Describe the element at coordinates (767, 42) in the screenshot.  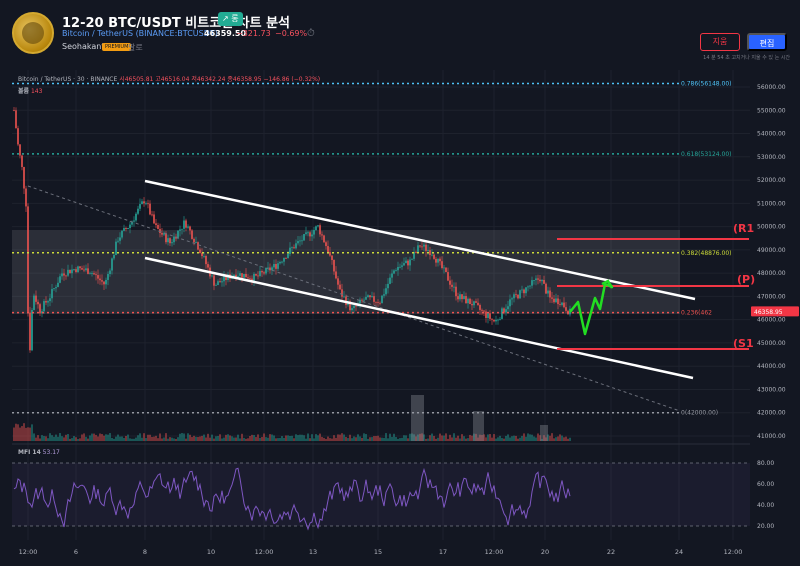
I see `edit-button: 편집` at that location.